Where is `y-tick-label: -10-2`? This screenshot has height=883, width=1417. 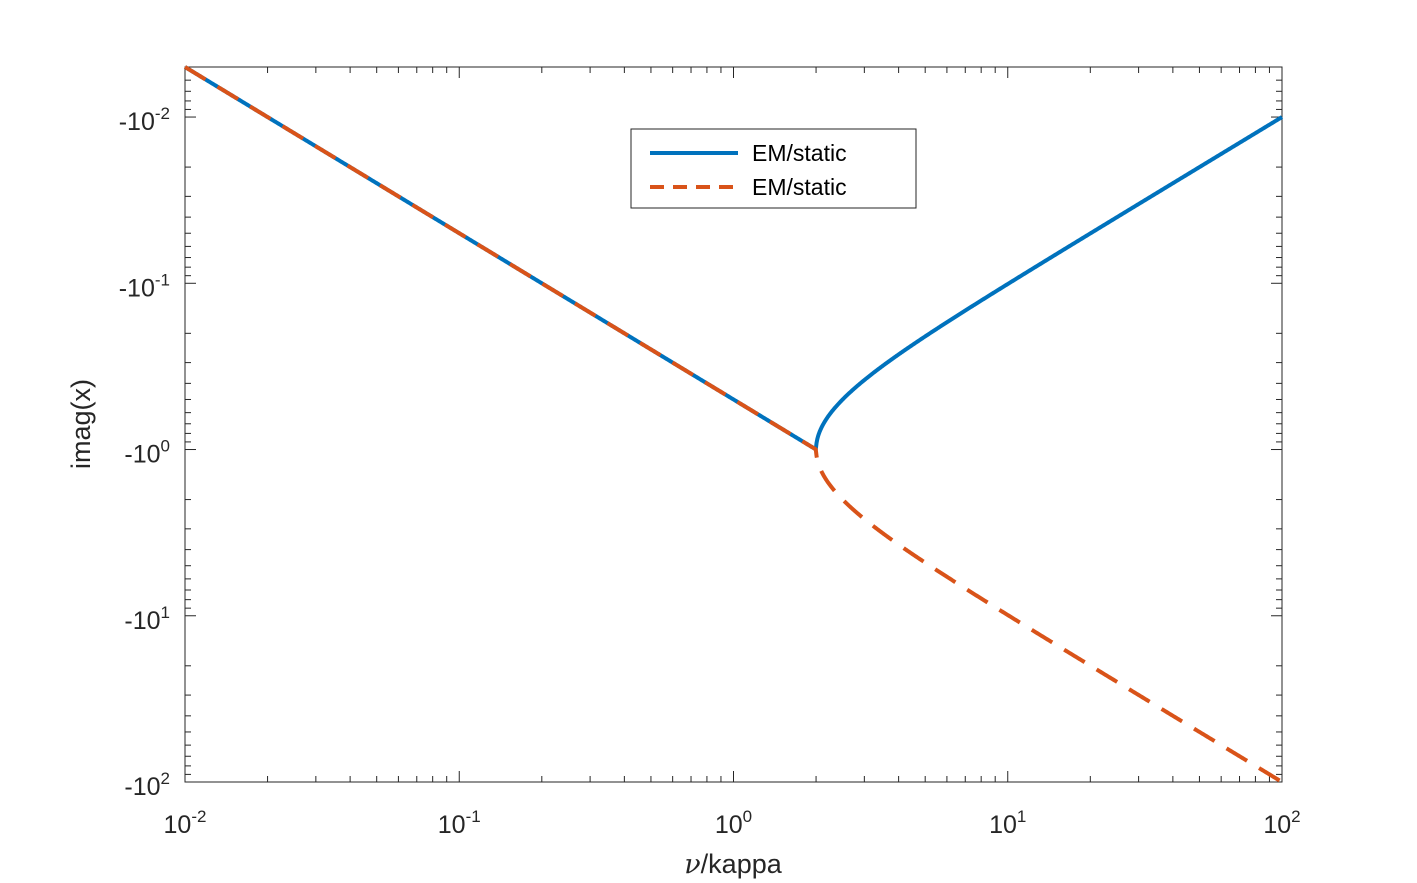 y-tick-label: -10-2 is located at coordinates (144, 120).